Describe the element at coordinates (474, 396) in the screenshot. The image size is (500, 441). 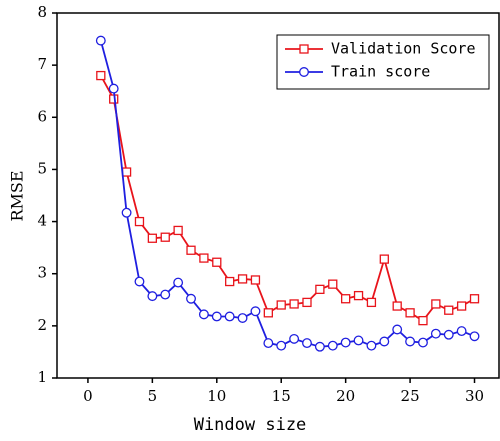
I see `x-tick-label: 30` at that location.